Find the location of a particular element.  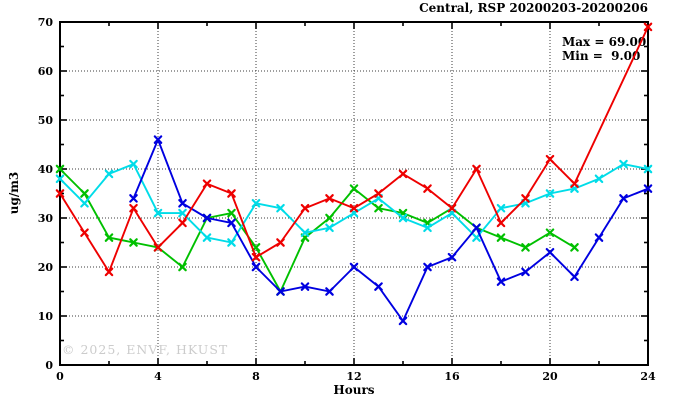

max-value-label: Max = 69.00 is located at coordinates (604, 42).